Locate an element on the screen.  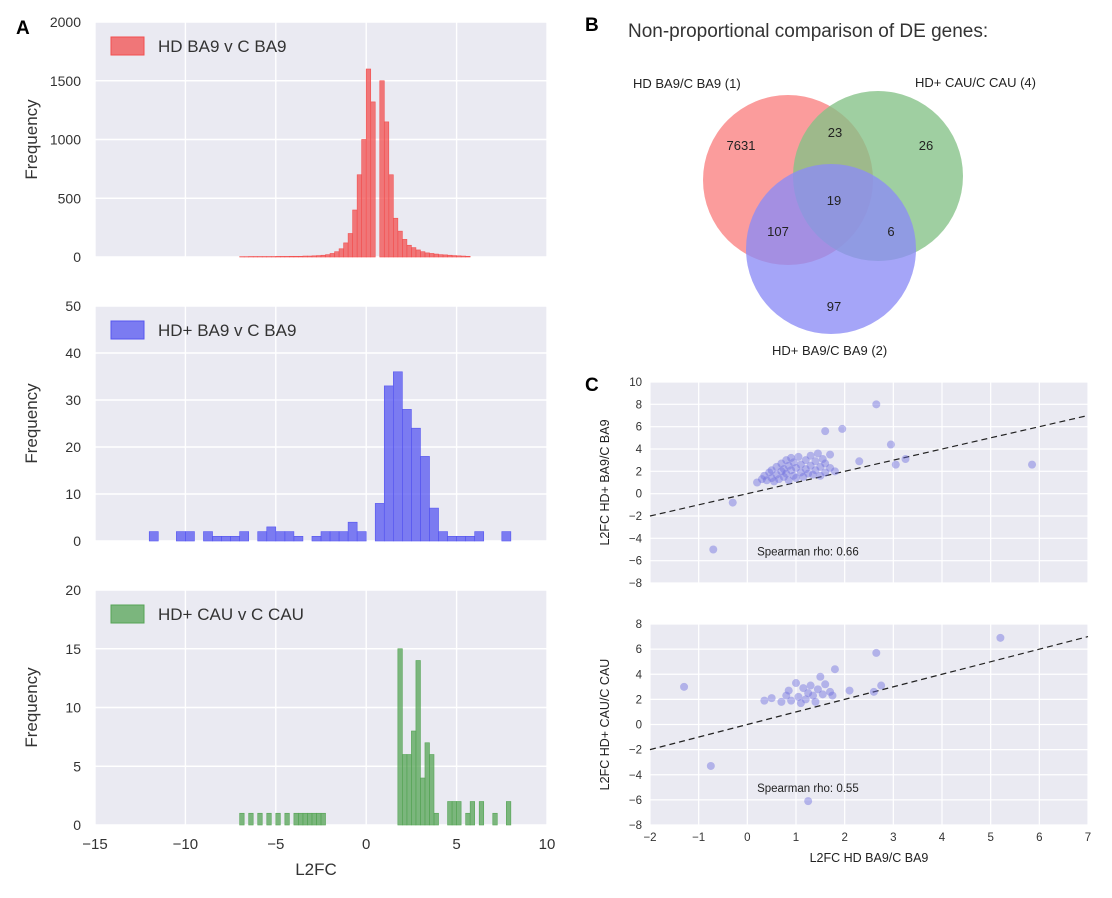
y-axis-label: L2FC HD+ BA9/C BA9 is located at coordinates (605, 482).